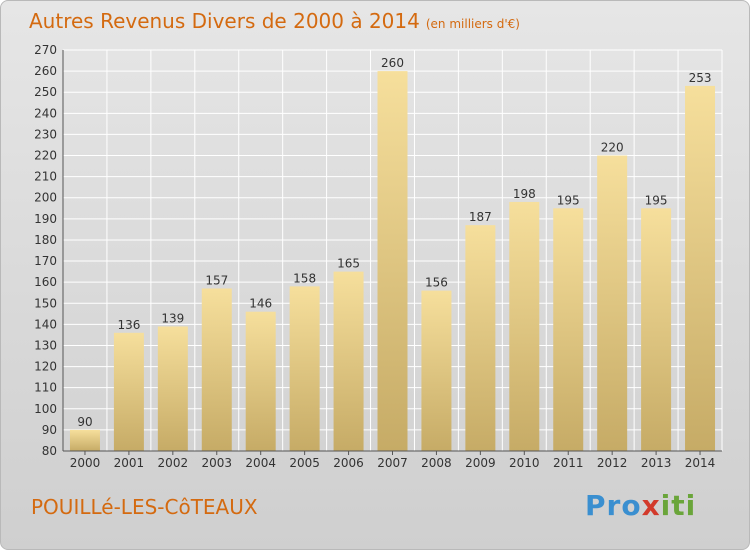 Image resolution: width=750 pixels, height=550 pixels. I want to click on bar-value-label: 260, so click(392, 63).